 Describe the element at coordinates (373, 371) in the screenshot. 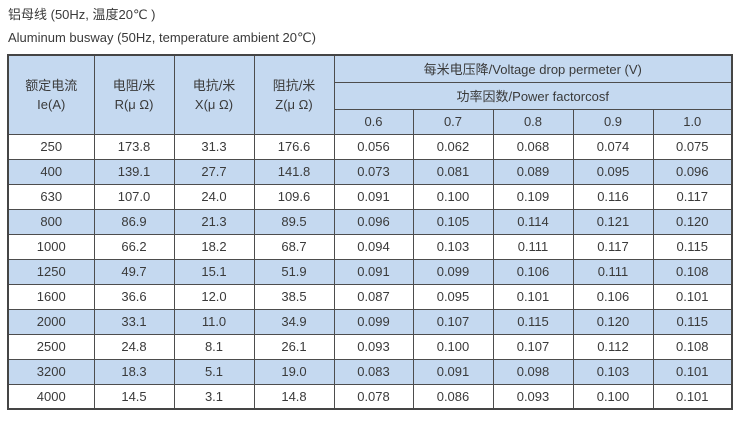

I see `table-cell: 0.083` at that location.